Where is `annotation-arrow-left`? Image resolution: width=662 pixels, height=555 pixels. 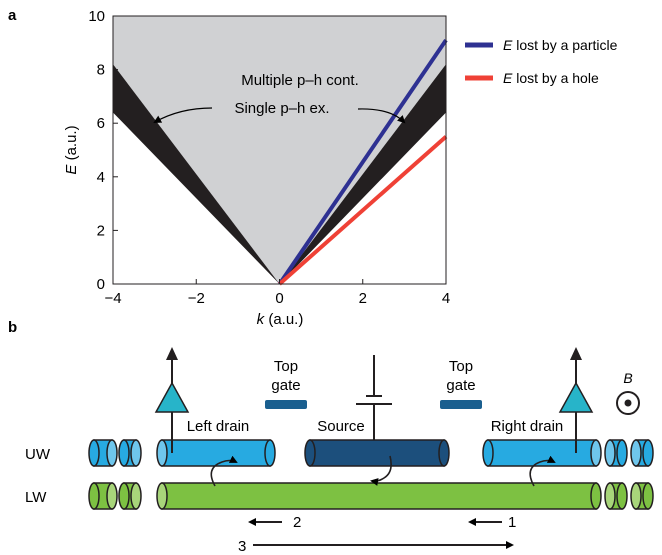
annotation-arrow-left is located at coordinates (183, 115).